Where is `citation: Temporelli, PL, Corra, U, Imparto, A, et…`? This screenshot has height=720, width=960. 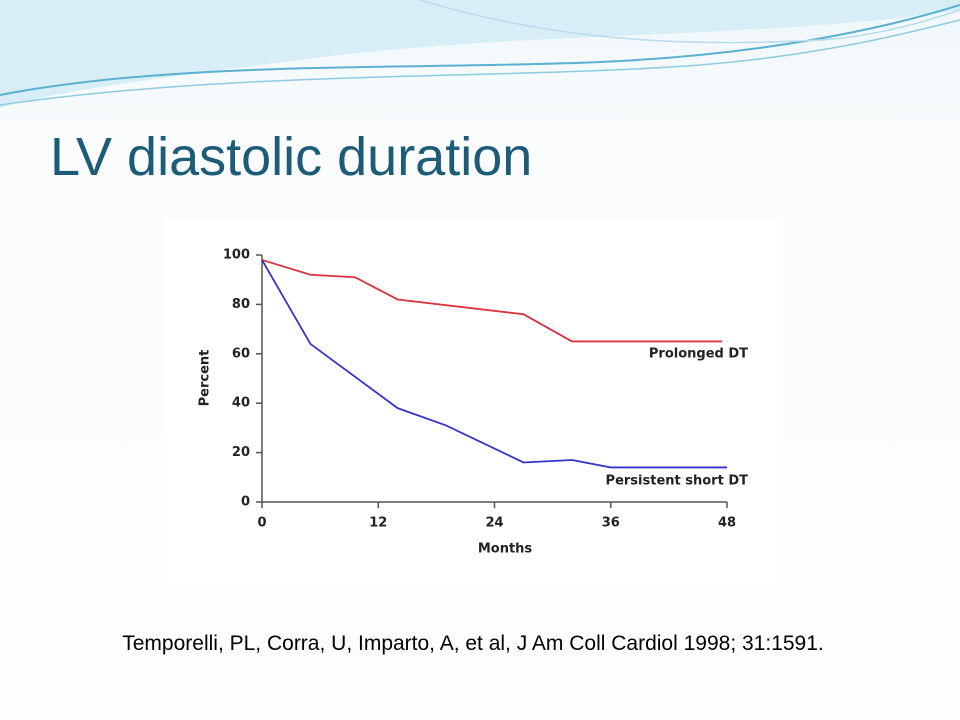 citation: Temporelli, PL, Corra, U, Imparto, A, et… is located at coordinates (473, 643).